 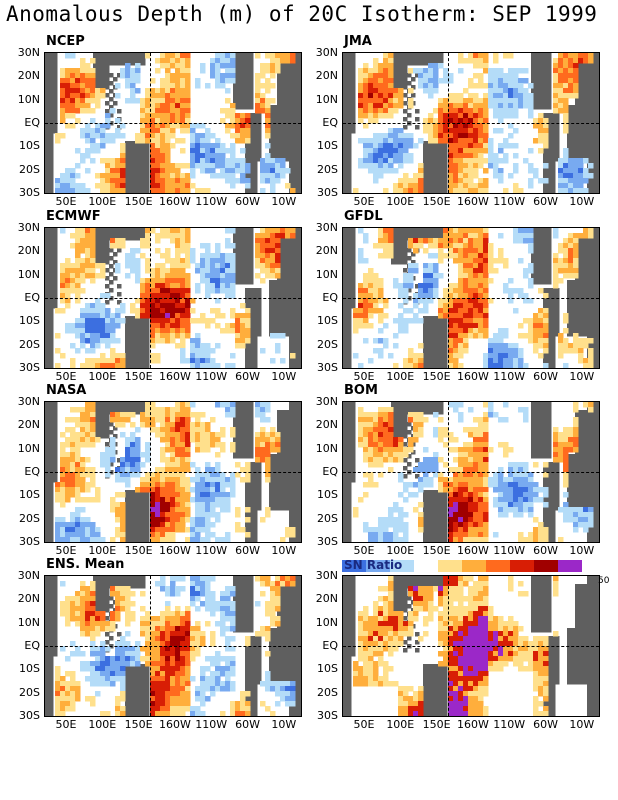 What do you see at coordinates (604, 581) in the screenshot?
I see `legend-max-label: 50` at bounding box center [604, 581].